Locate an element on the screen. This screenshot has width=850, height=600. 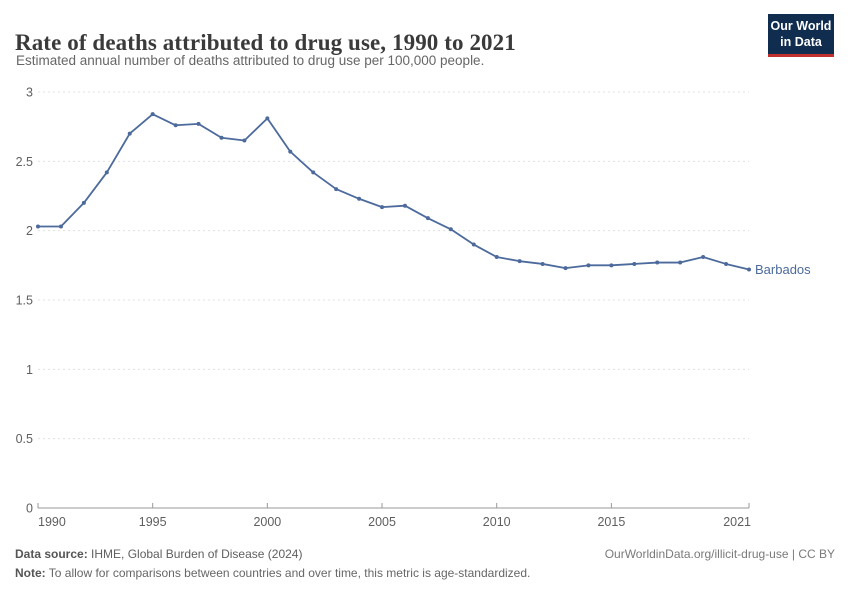
y-axis-tick-label: 2.5 is located at coordinates (24, 162).